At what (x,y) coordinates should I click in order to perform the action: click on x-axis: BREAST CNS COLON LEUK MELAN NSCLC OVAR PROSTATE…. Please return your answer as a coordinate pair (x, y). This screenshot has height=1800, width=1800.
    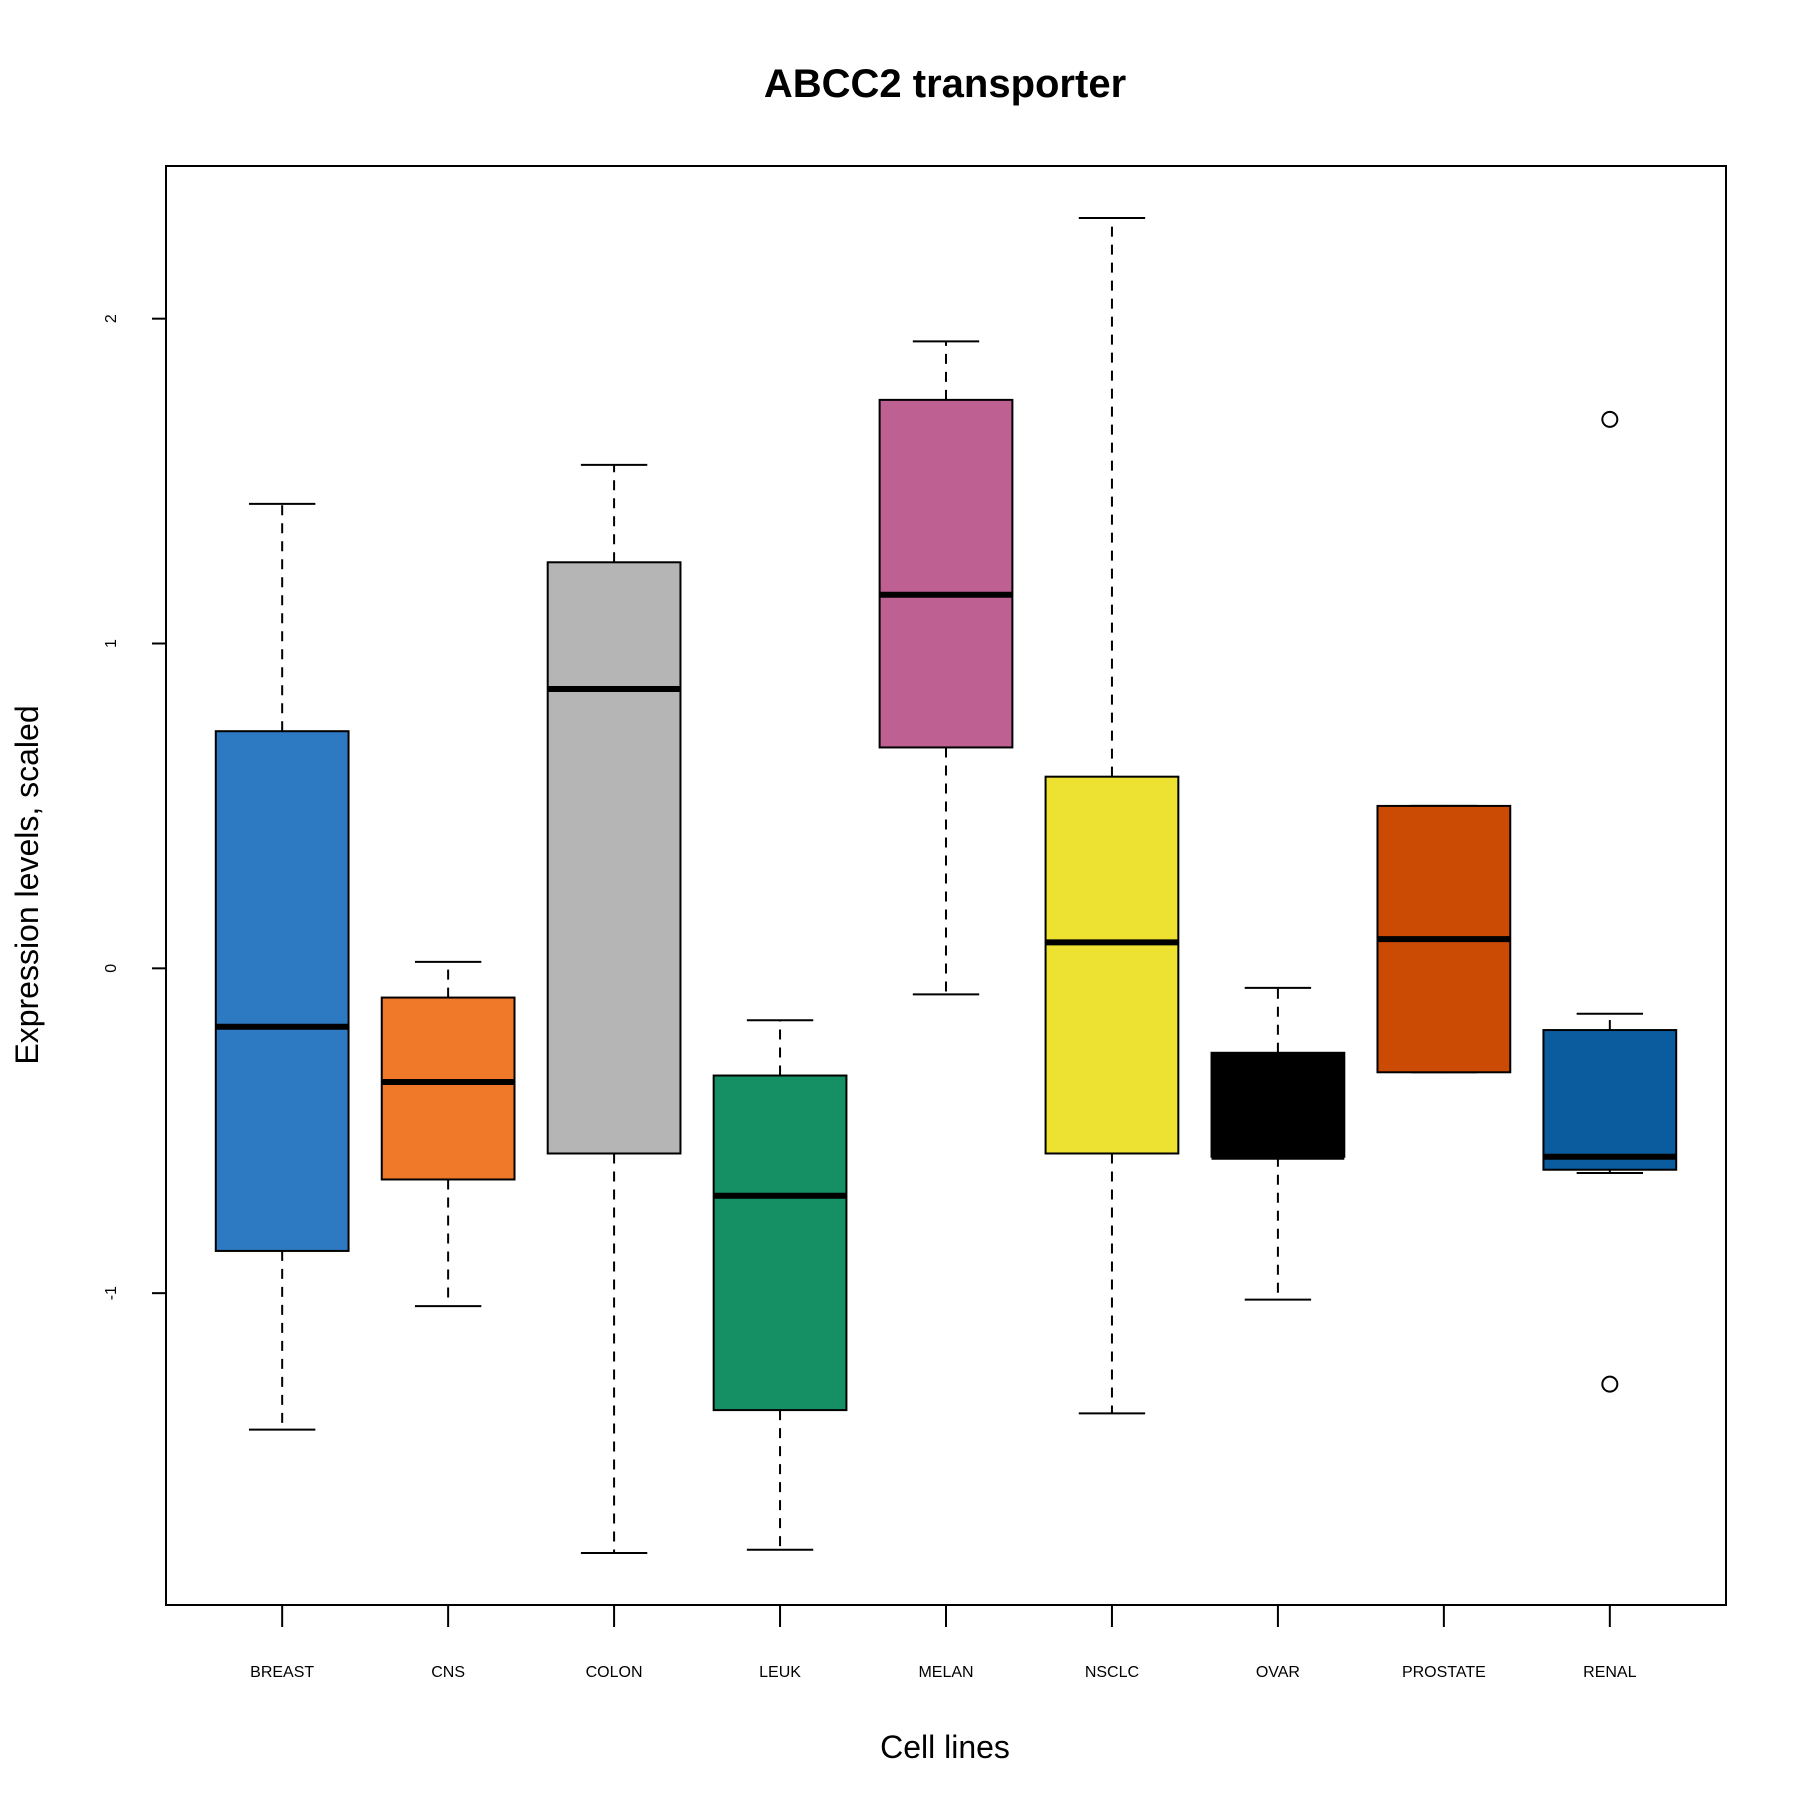
    Looking at the image, I should click on (943, 1643).